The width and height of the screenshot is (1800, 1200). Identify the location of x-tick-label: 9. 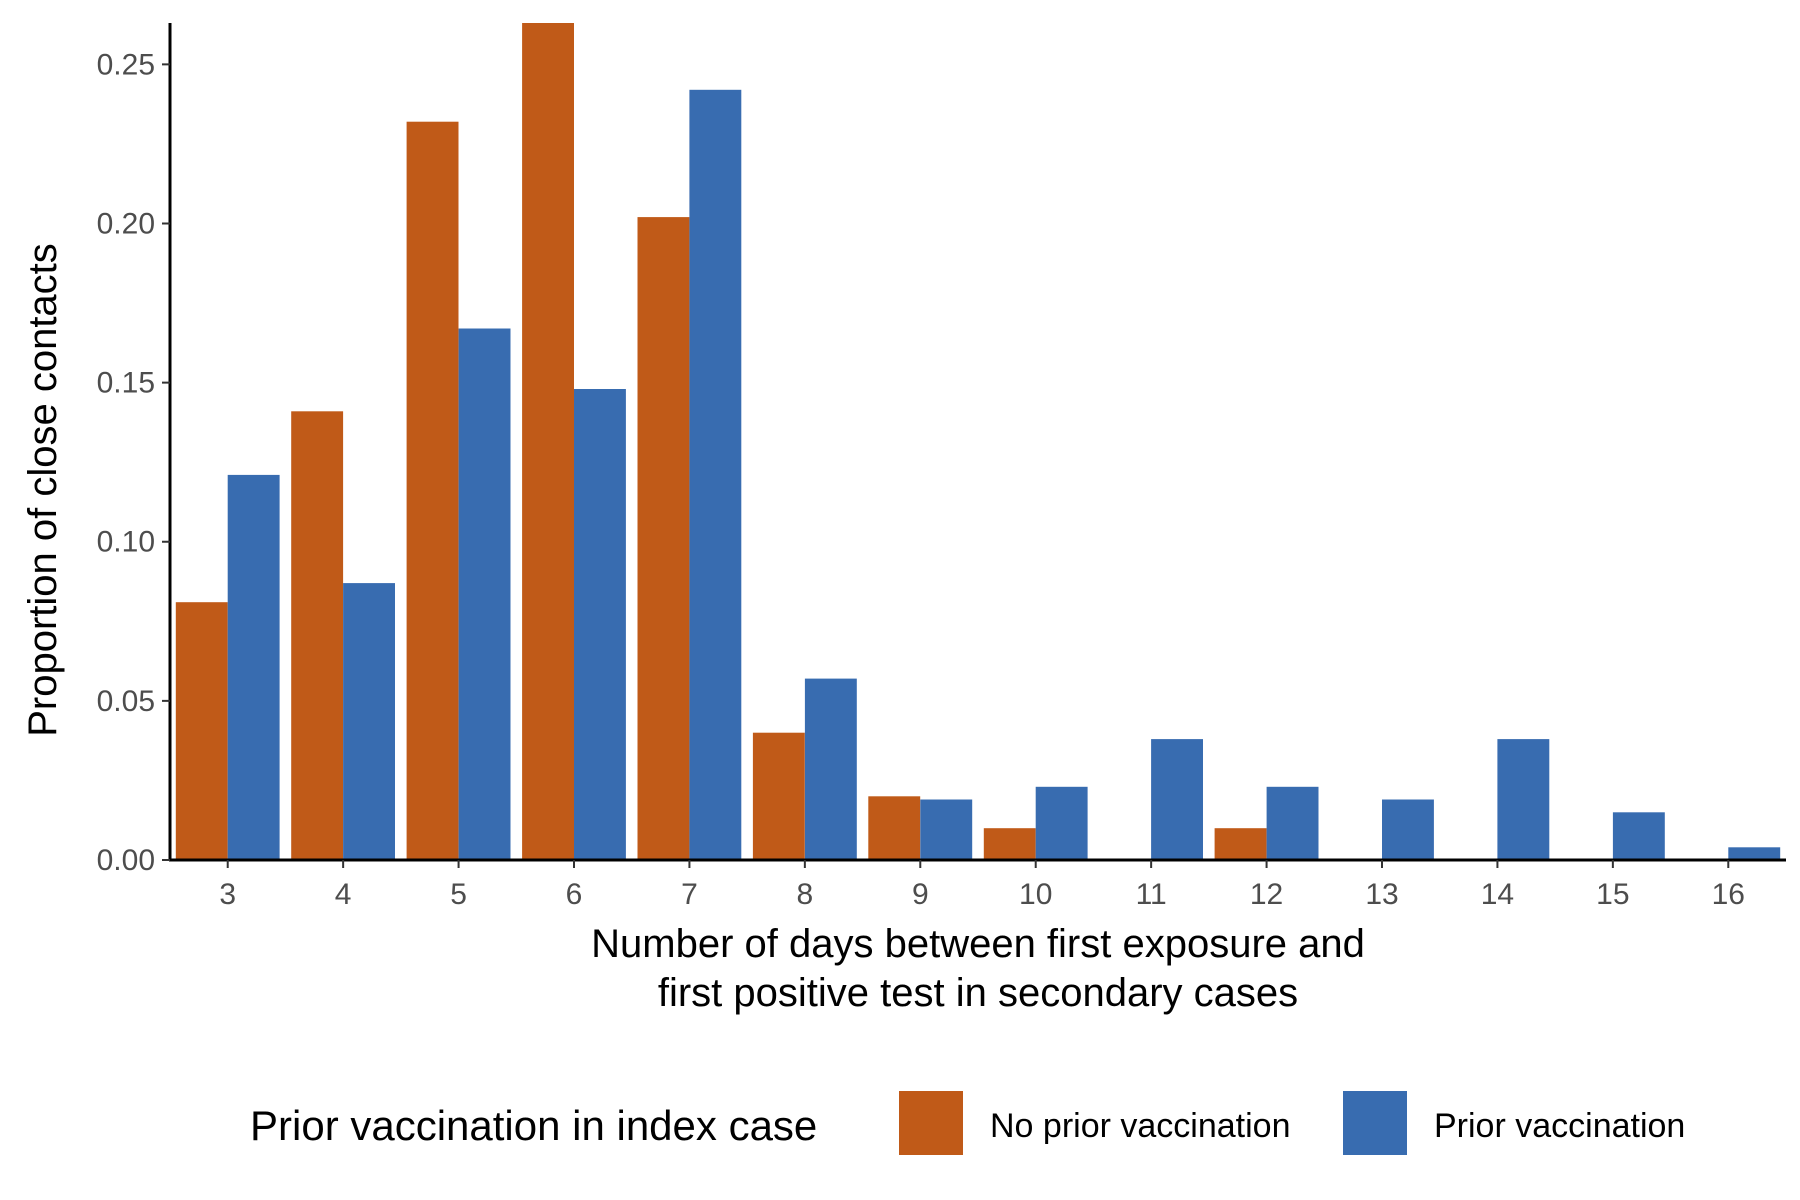
(920, 894).